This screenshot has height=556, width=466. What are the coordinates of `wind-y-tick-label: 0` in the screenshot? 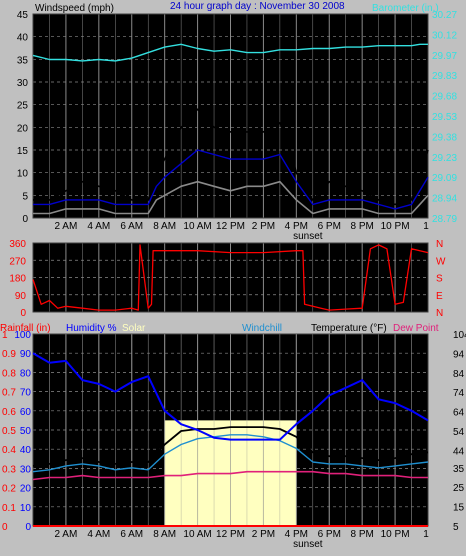 It's located at (25, 219).